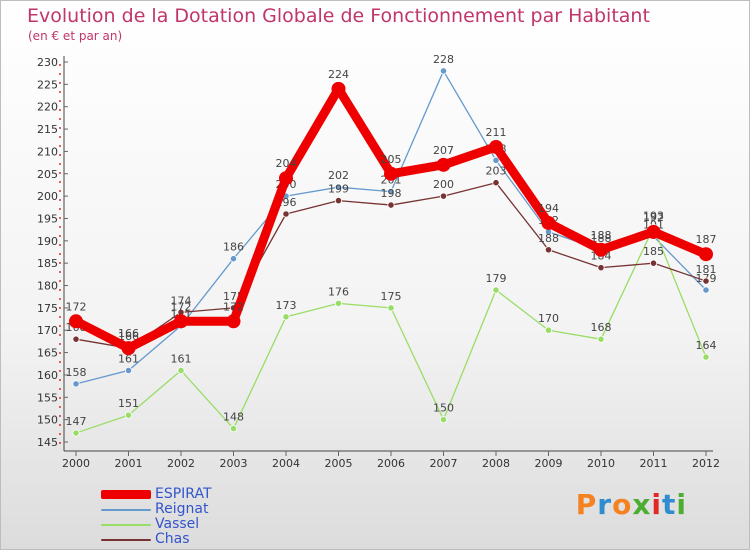 The width and height of the screenshot is (750, 550). Describe the element at coordinates (47, 286) in the screenshot. I see `y-tick-label: 180` at that location.